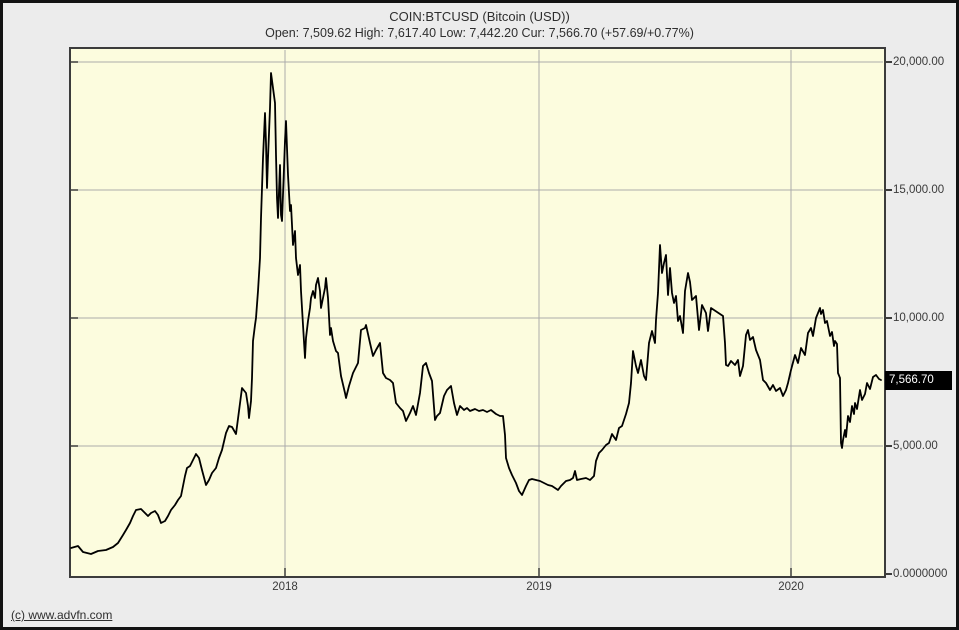 The image size is (959, 630). Describe the element at coordinates (920, 574) in the screenshot. I see `y-axis-label-0: 0.0000000` at that location.